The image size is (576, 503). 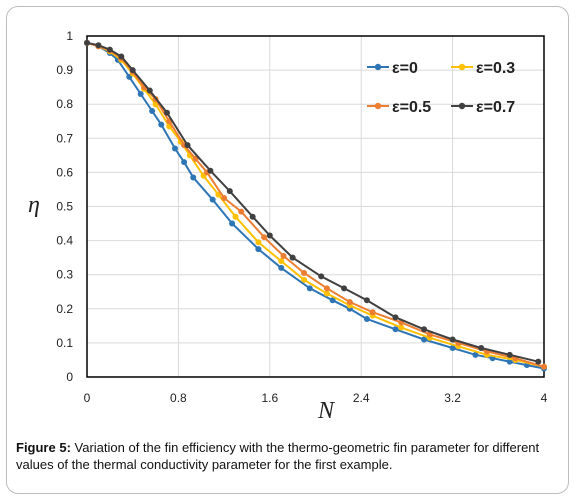 What do you see at coordinates (87, 398) in the screenshot?
I see `x-tick-label: 0` at bounding box center [87, 398].